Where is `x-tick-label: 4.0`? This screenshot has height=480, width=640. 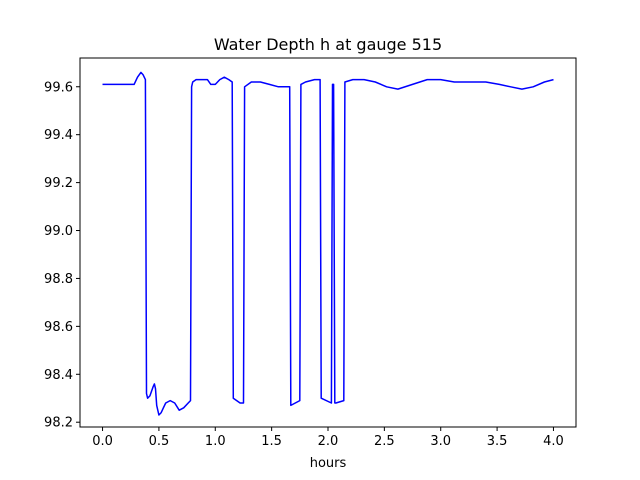 x-tick-label: 4.0 is located at coordinates (553, 441).